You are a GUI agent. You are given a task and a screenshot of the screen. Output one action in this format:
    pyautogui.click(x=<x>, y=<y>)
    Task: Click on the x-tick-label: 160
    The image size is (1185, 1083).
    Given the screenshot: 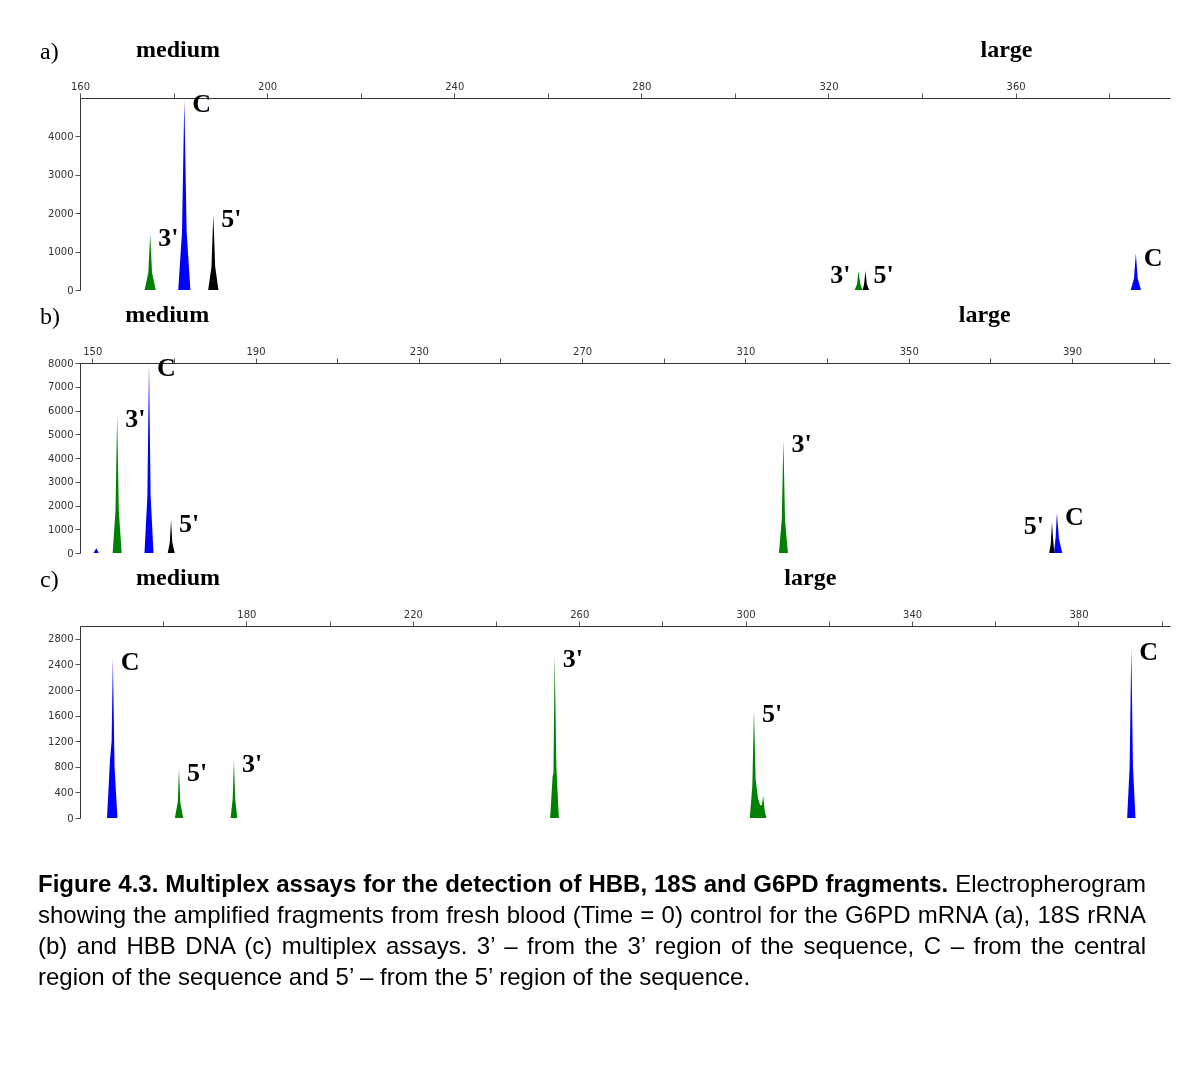 What is the action you would take?
    pyautogui.click(x=80, y=86)
    